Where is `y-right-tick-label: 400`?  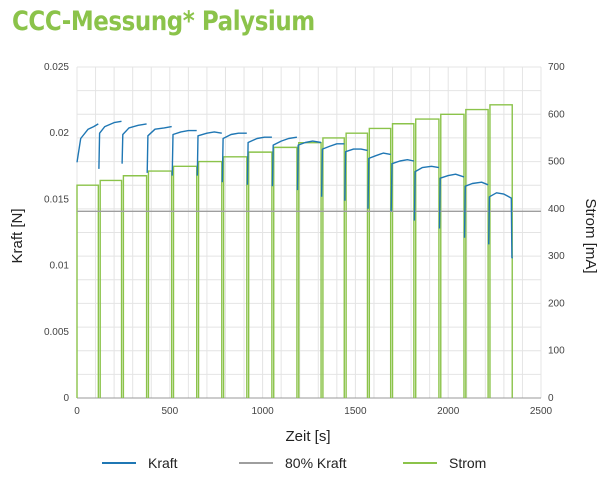 y-right-tick-label: 400 is located at coordinates (556, 209).